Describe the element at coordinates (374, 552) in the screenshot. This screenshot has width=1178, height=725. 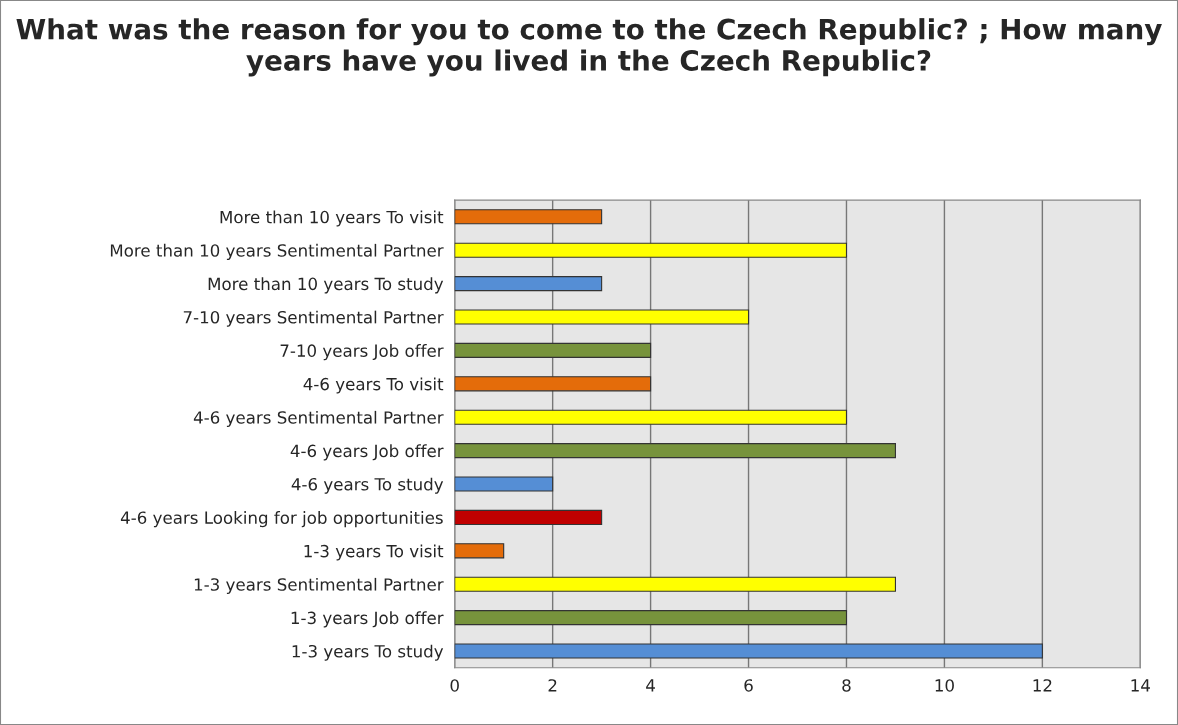
I see `y-tick-label: 1-3 years To visit` at that location.